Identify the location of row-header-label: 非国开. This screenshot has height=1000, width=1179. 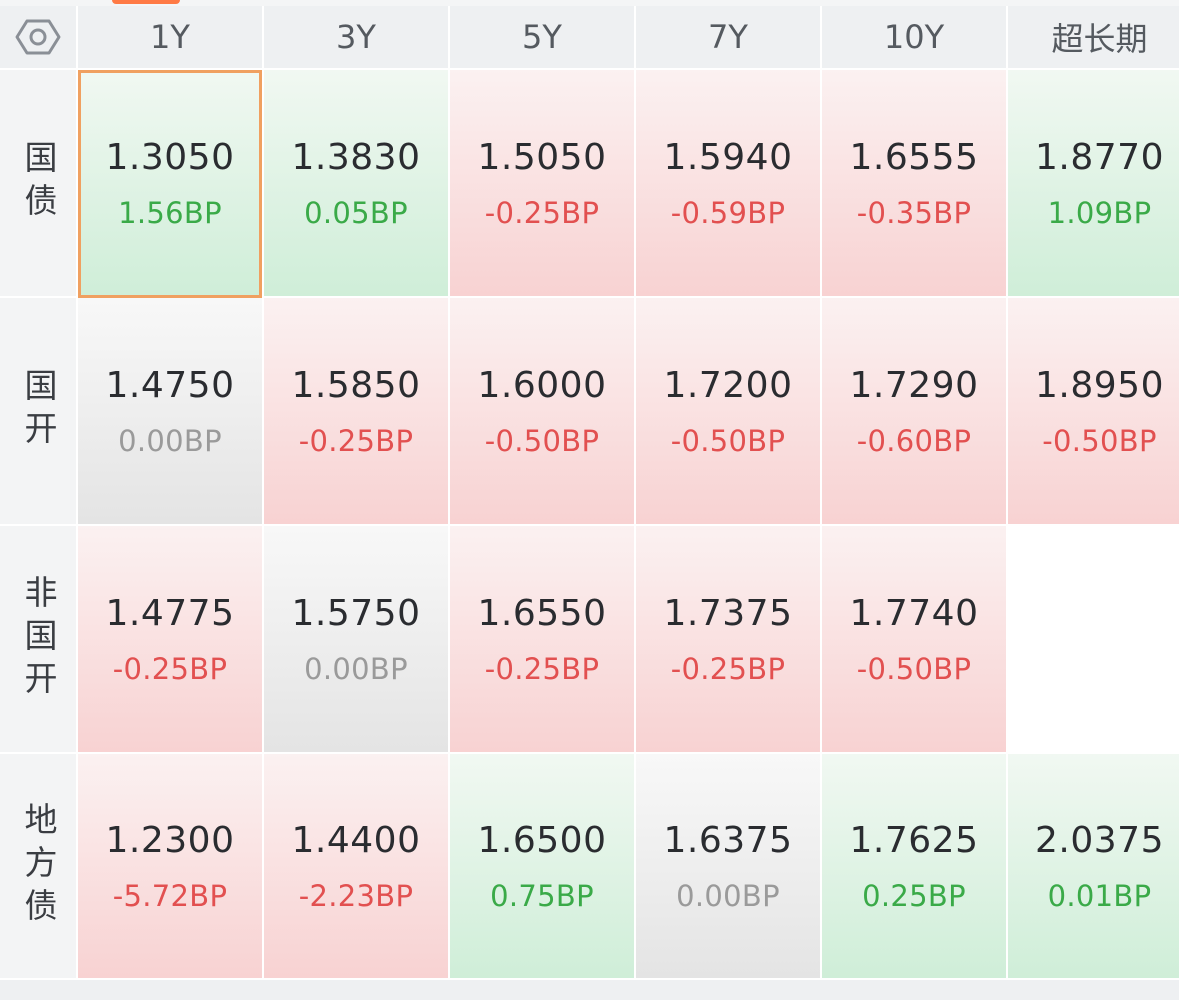
(38, 639).